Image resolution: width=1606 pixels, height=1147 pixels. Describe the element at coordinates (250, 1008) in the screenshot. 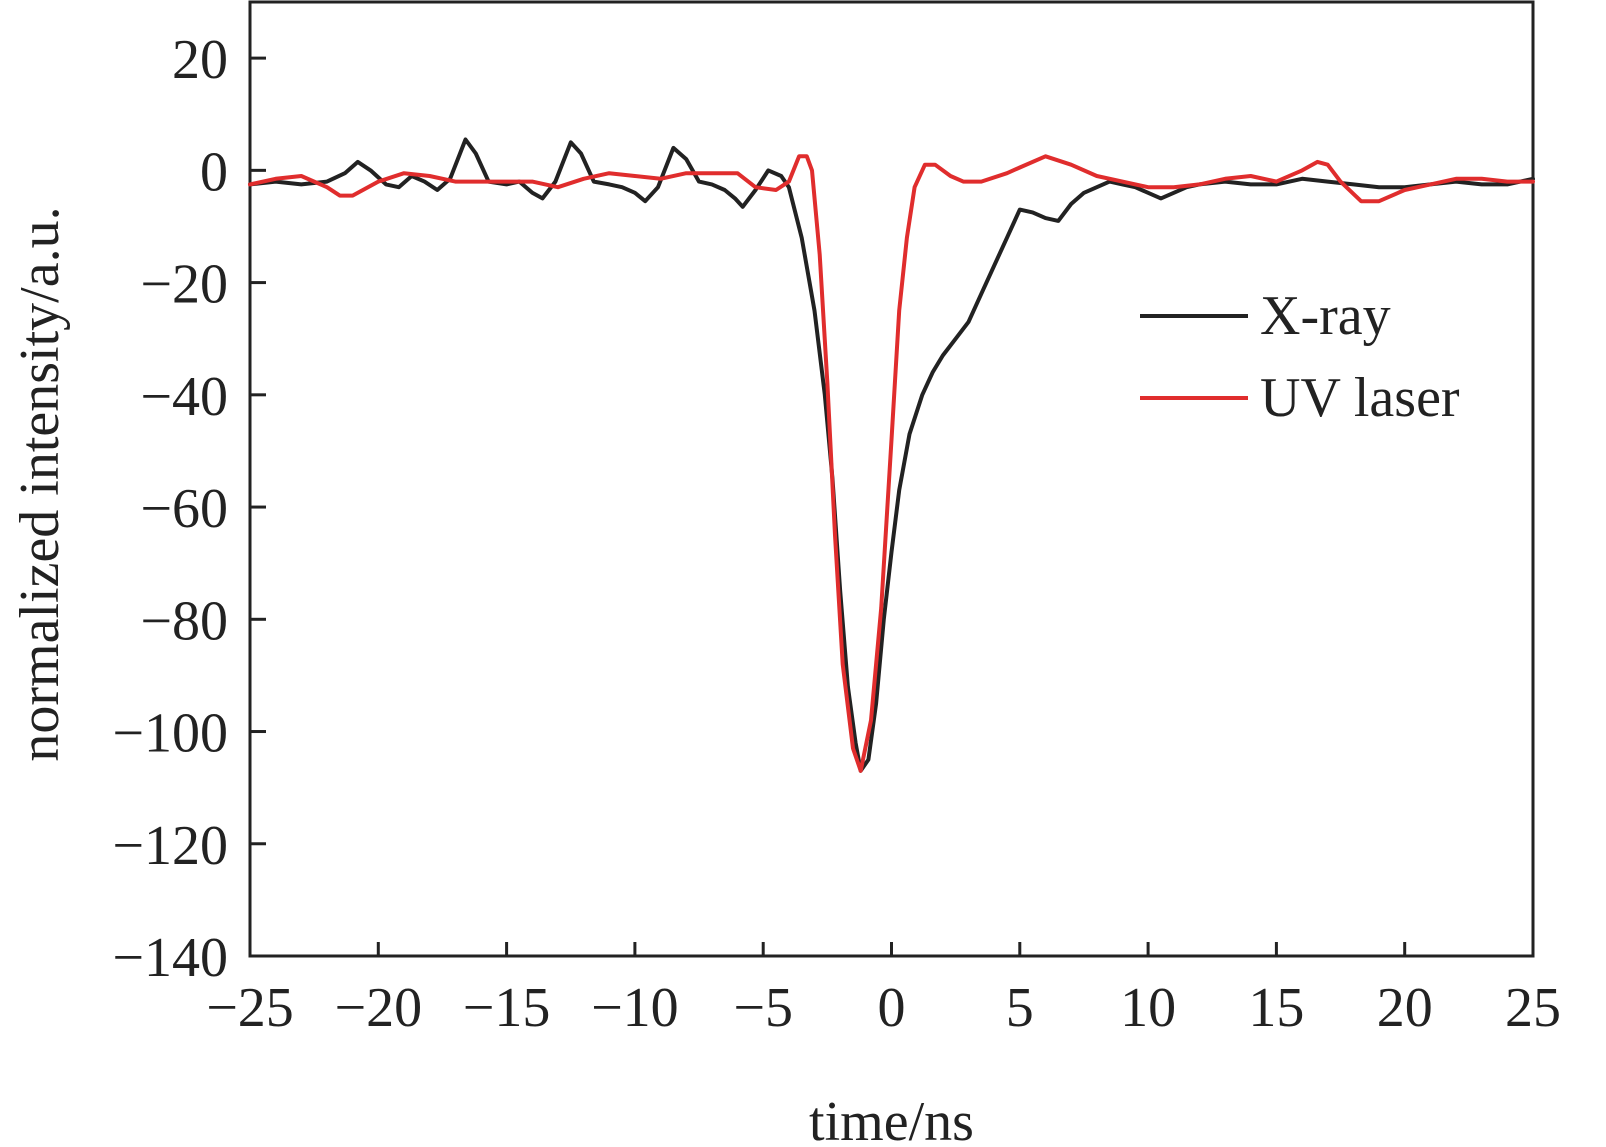

I see `x-tick-label: −25` at that location.